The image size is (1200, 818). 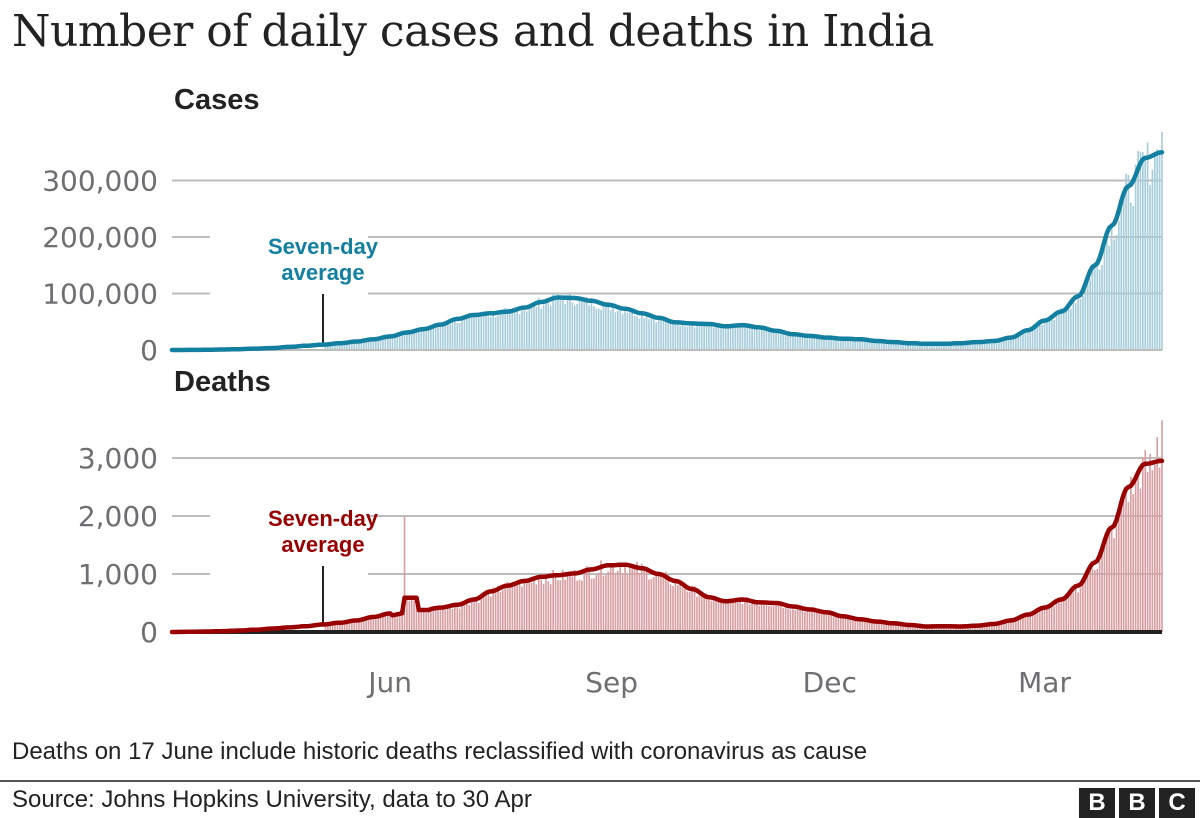 What do you see at coordinates (1137, 803) in the screenshot?
I see `bbc-logo: B B C` at bounding box center [1137, 803].